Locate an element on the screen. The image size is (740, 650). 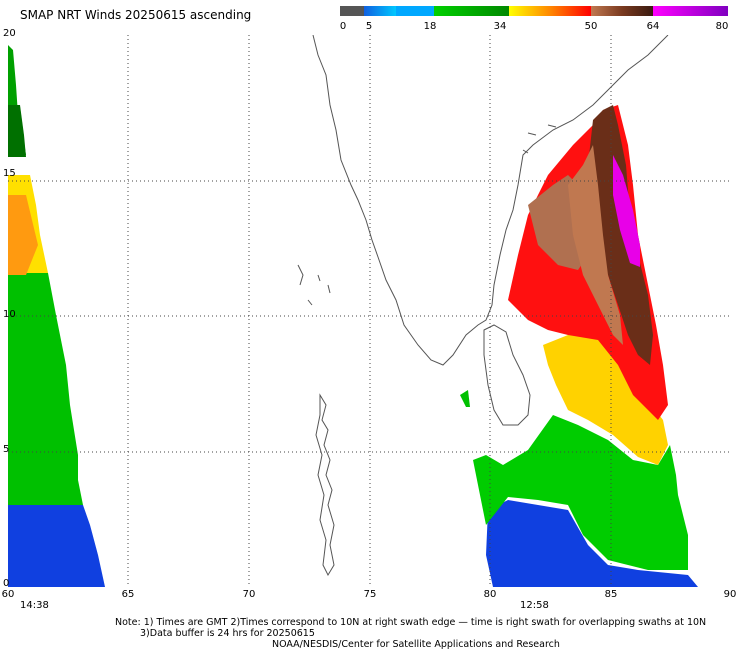
lon-tick-65: 65 is located at coordinates (128, 594).